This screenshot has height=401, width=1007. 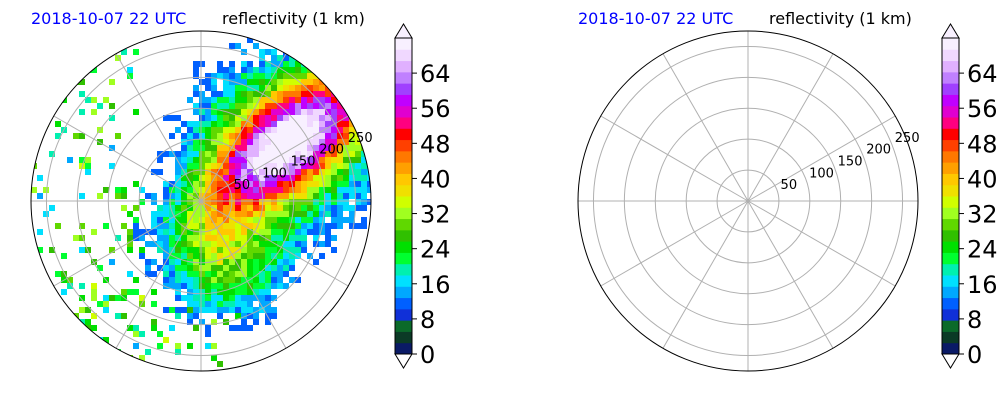 I want to click on range-ring-label: 200, so click(x=331, y=150).